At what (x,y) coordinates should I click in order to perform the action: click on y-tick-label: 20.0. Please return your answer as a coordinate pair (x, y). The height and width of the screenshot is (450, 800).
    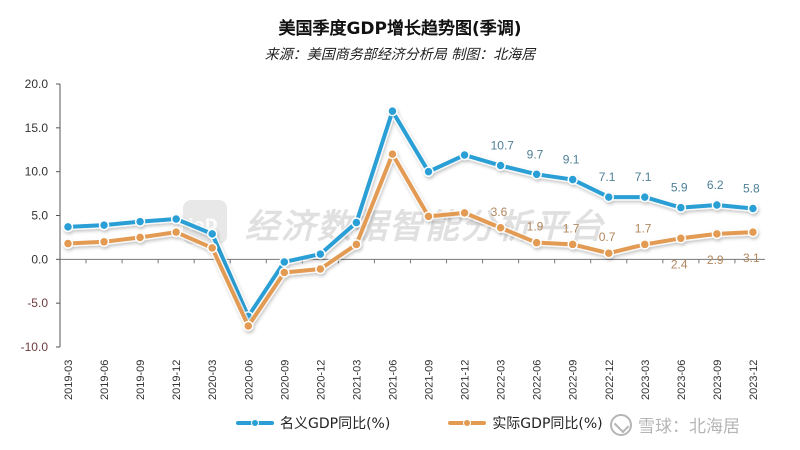
    Looking at the image, I should click on (37, 84).